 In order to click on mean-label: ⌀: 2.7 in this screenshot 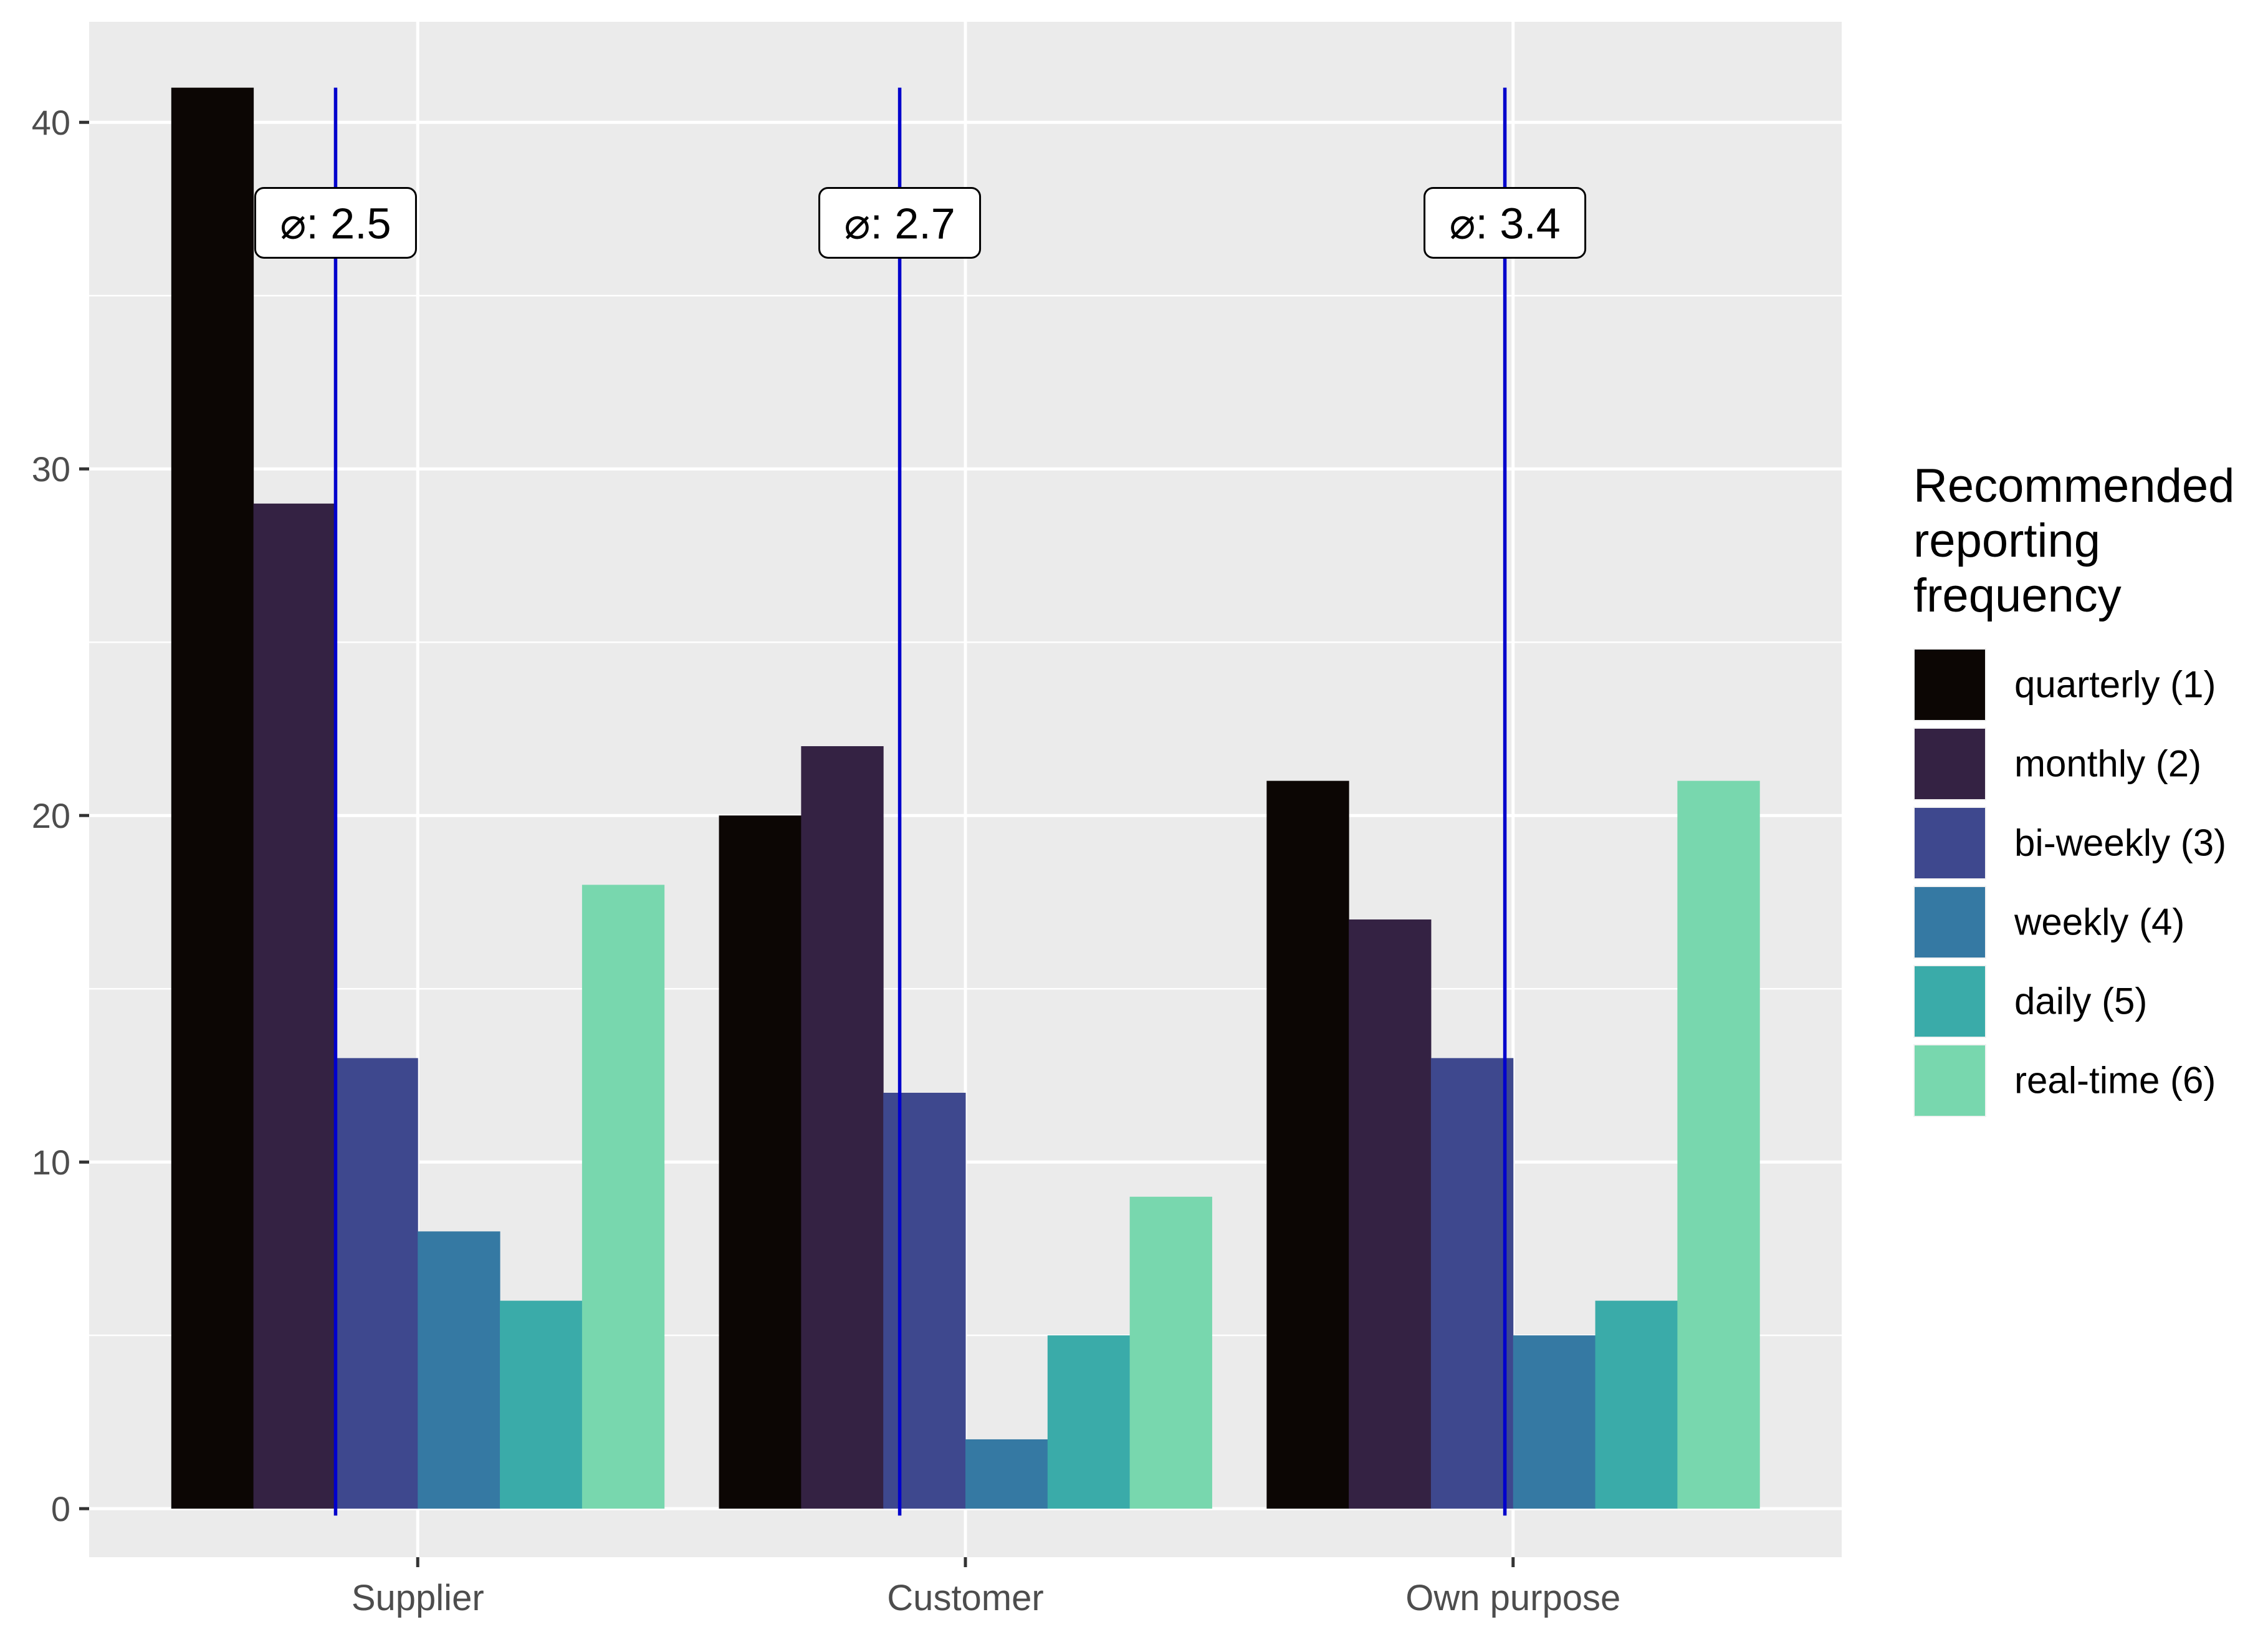, I will do `click(899, 223)`.